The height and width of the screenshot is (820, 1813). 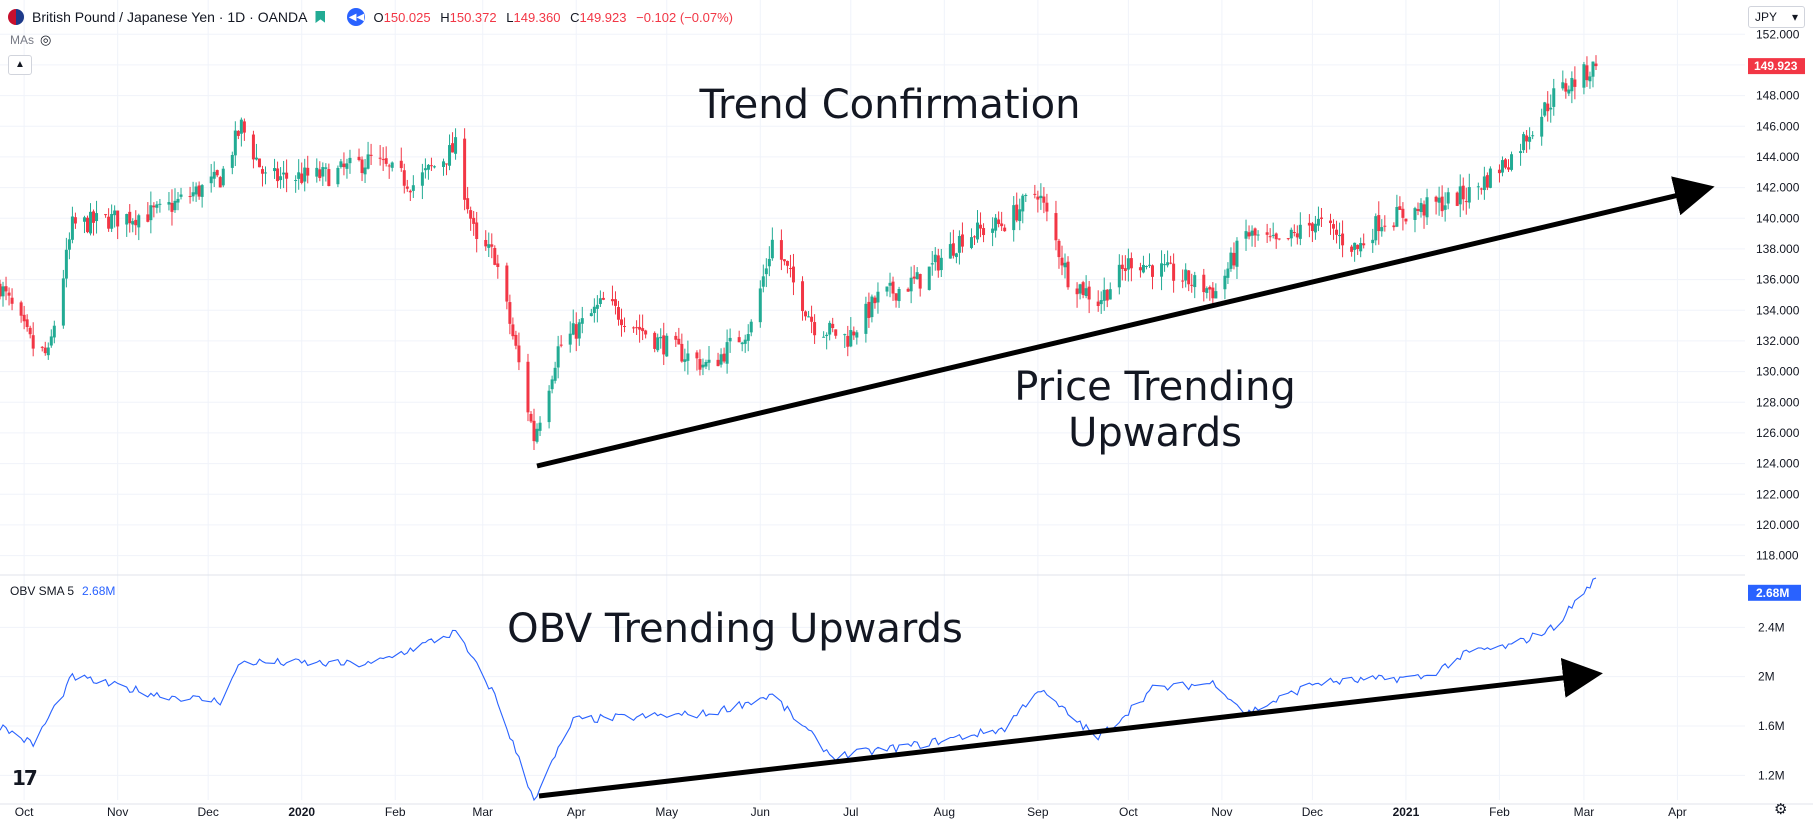 I want to click on price-tick-label: 138.000, so click(x=1778, y=249).